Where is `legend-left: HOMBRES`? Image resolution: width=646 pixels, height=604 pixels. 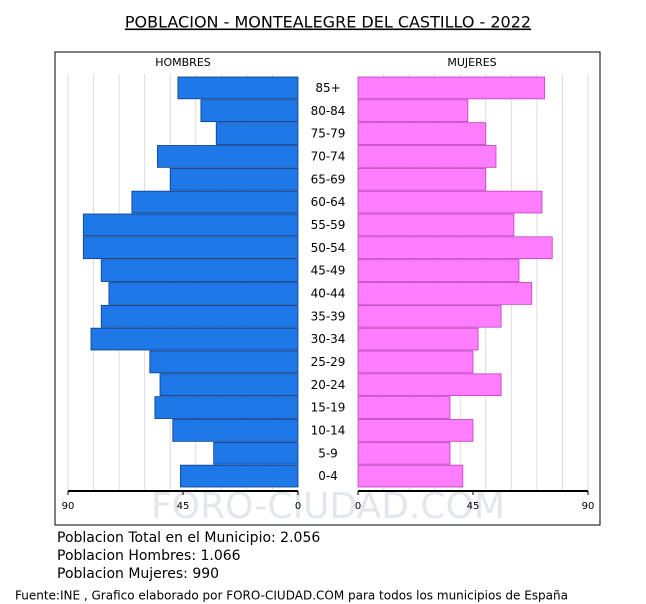 legend-left: HOMBRES is located at coordinates (183, 62).